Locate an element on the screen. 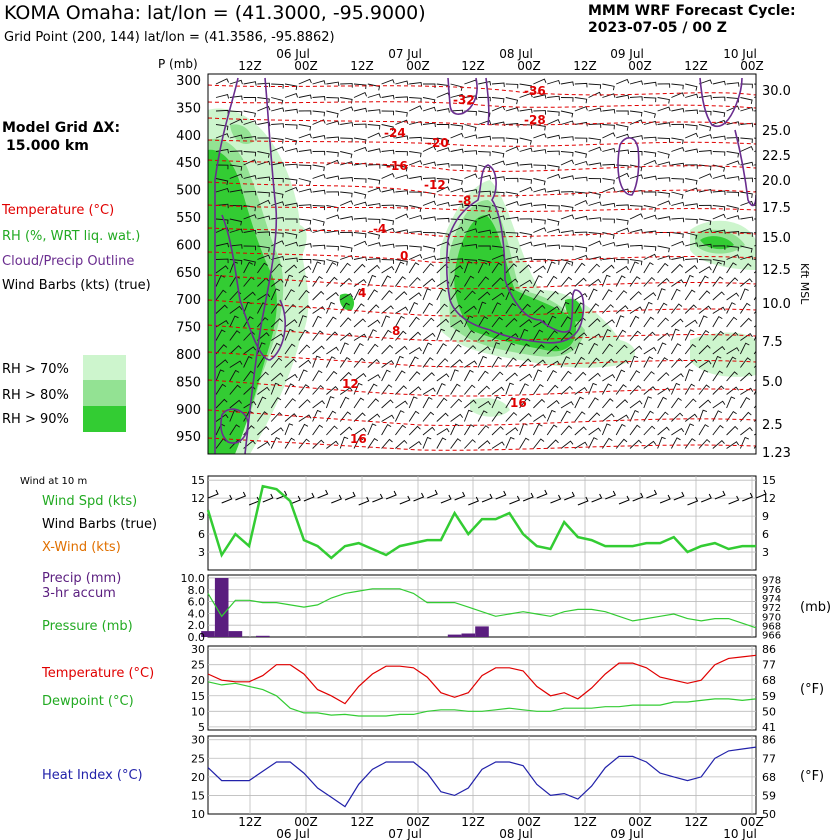  legend-wind10-barbs: Wind Barbs (true) is located at coordinates (100, 524).